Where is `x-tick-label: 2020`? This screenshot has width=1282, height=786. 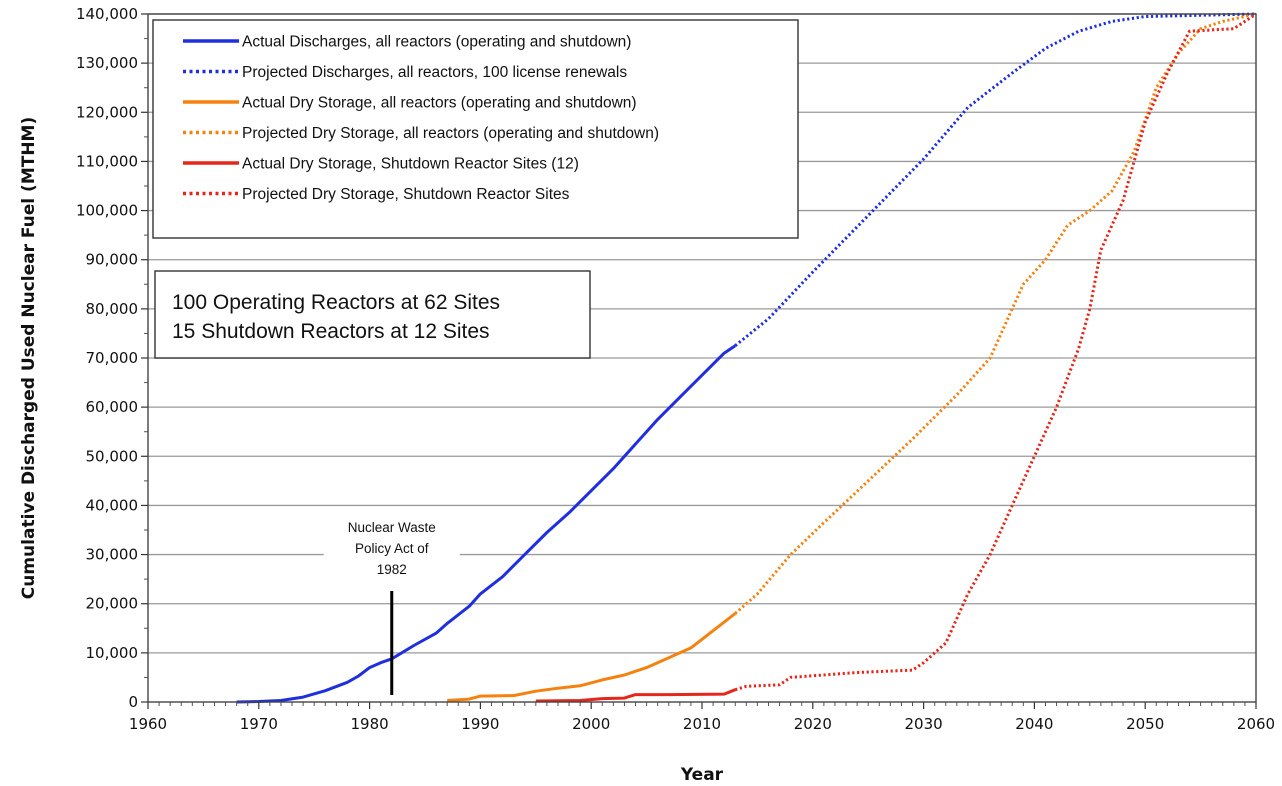 x-tick-label: 2020 is located at coordinates (813, 724).